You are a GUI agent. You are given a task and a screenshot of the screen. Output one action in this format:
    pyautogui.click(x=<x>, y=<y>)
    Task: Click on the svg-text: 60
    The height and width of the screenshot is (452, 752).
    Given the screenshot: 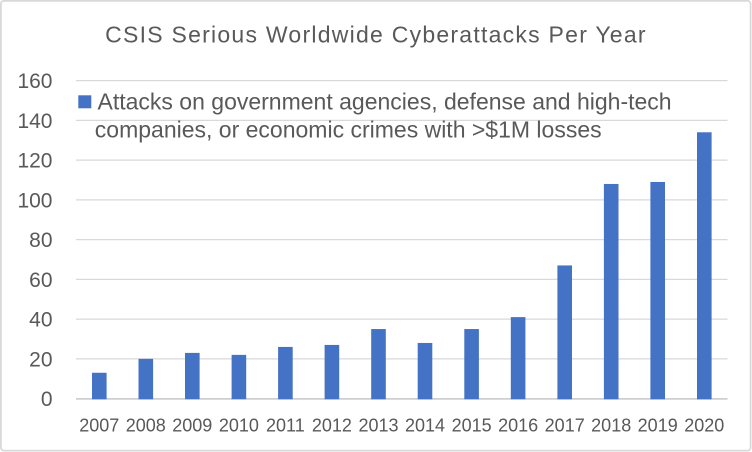 What is the action you would take?
    pyautogui.click(x=40, y=280)
    